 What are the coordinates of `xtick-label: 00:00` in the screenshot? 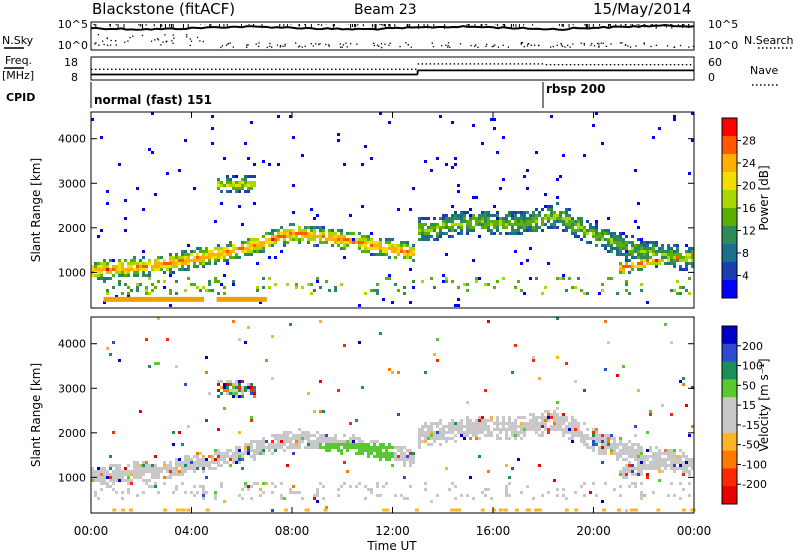 It's located at (91, 531).